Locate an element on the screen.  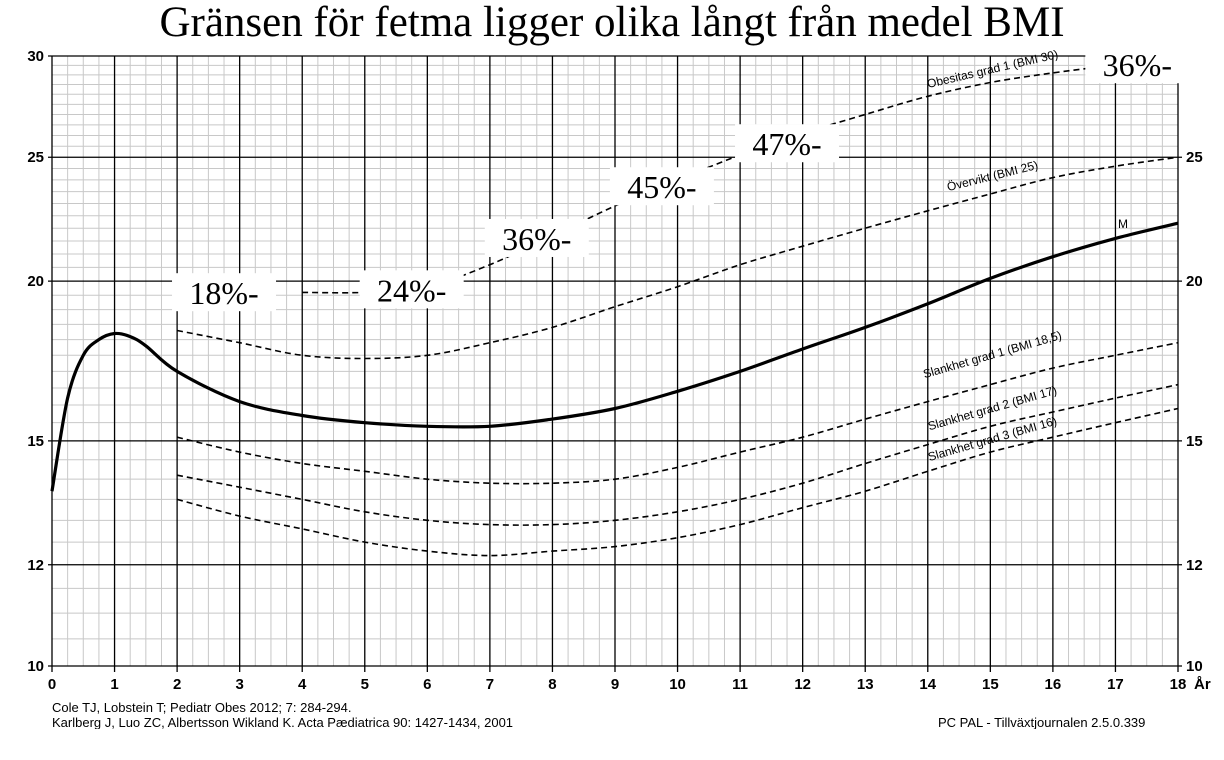
x-tick-label: 9 is located at coordinates (615, 684).